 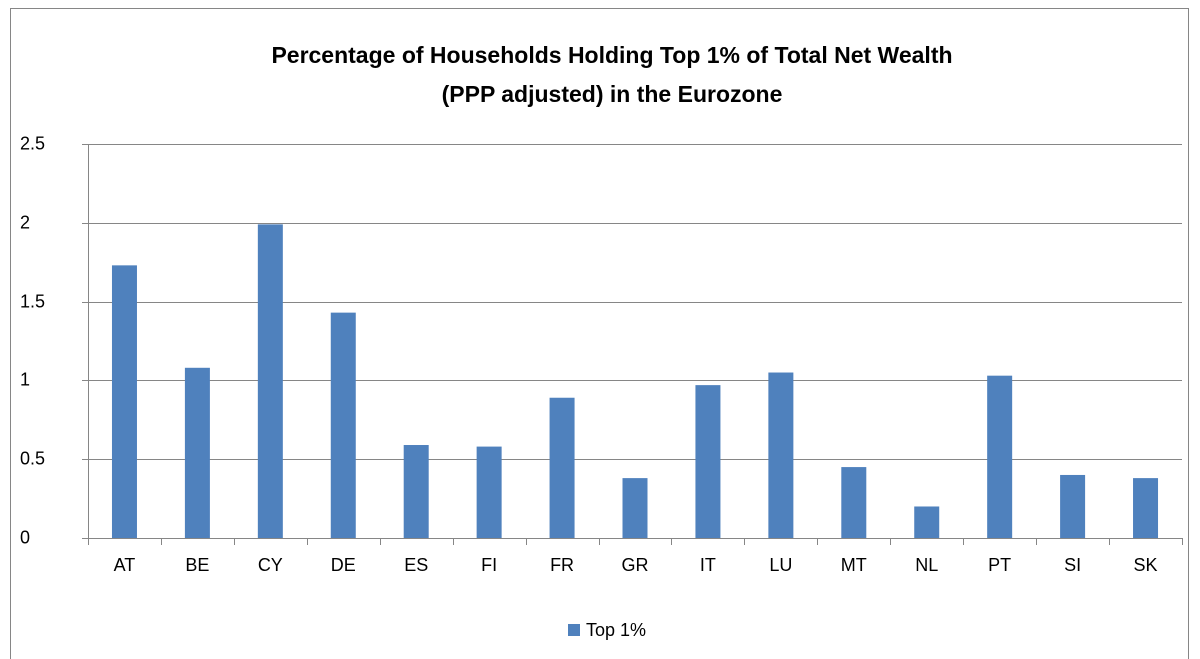 What do you see at coordinates (854, 565) in the screenshot?
I see `x-tick-label: MT` at bounding box center [854, 565].